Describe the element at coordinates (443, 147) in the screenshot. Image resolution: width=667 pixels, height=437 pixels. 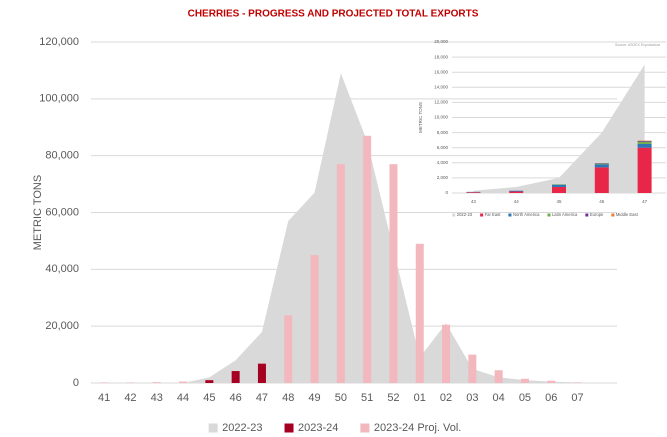
I see `y-tick-label: 6,000` at that location.